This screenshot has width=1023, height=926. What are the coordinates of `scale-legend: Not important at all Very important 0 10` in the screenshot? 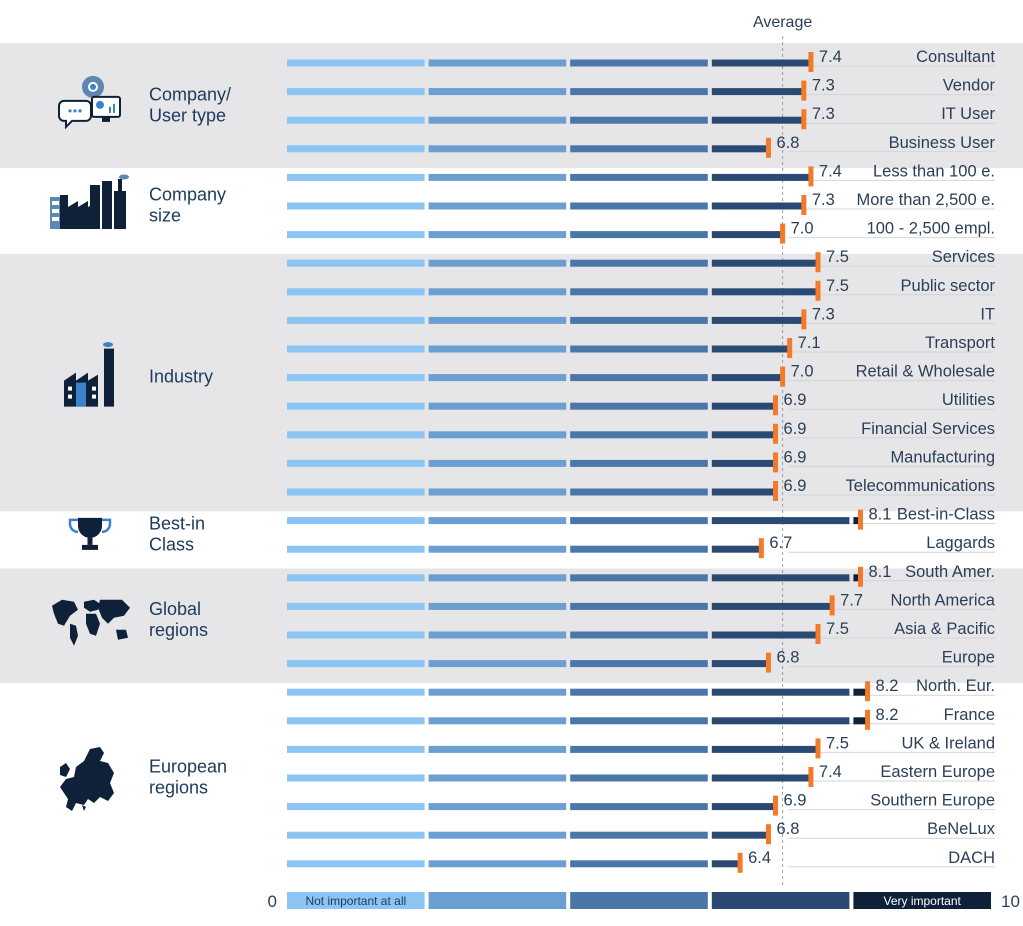 It's located at (644, 901).